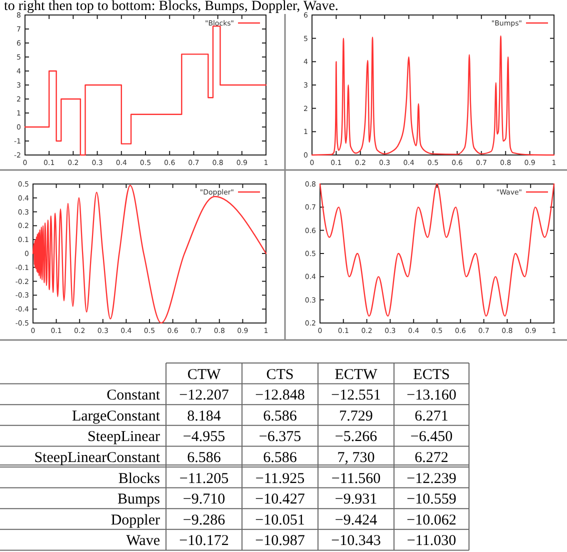 This screenshot has height=552, width=567. I want to click on text: −13.160, so click(431, 396).